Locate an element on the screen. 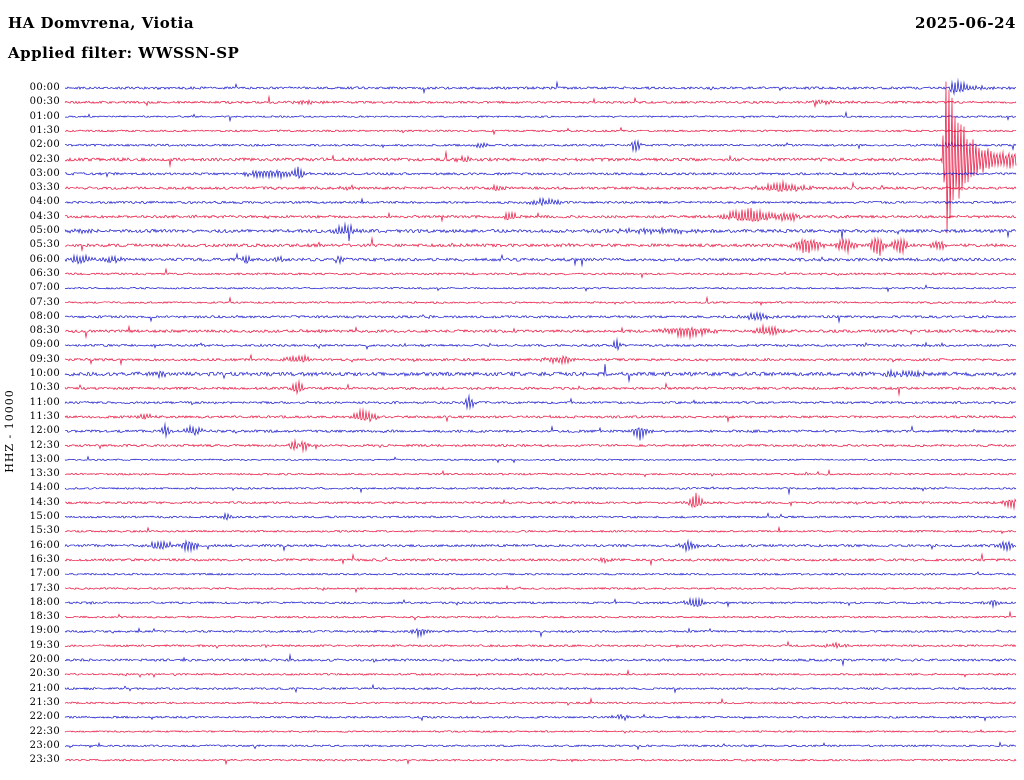  time-label: 17:30 is located at coordinates (44, 588).